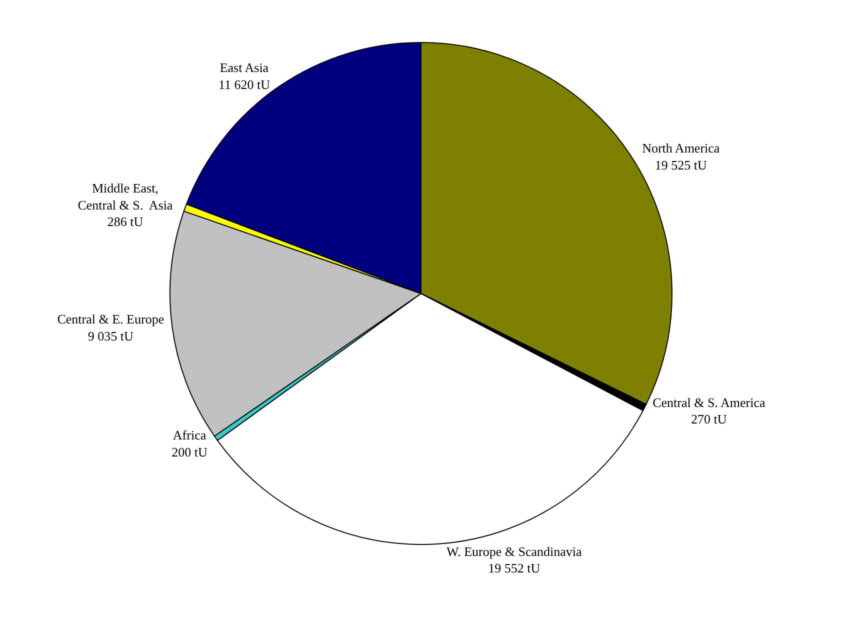 Image resolution: width=842 pixels, height=618 pixels. What do you see at coordinates (111, 336) in the screenshot?
I see `data-label: 9 035 tU` at bounding box center [111, 336].